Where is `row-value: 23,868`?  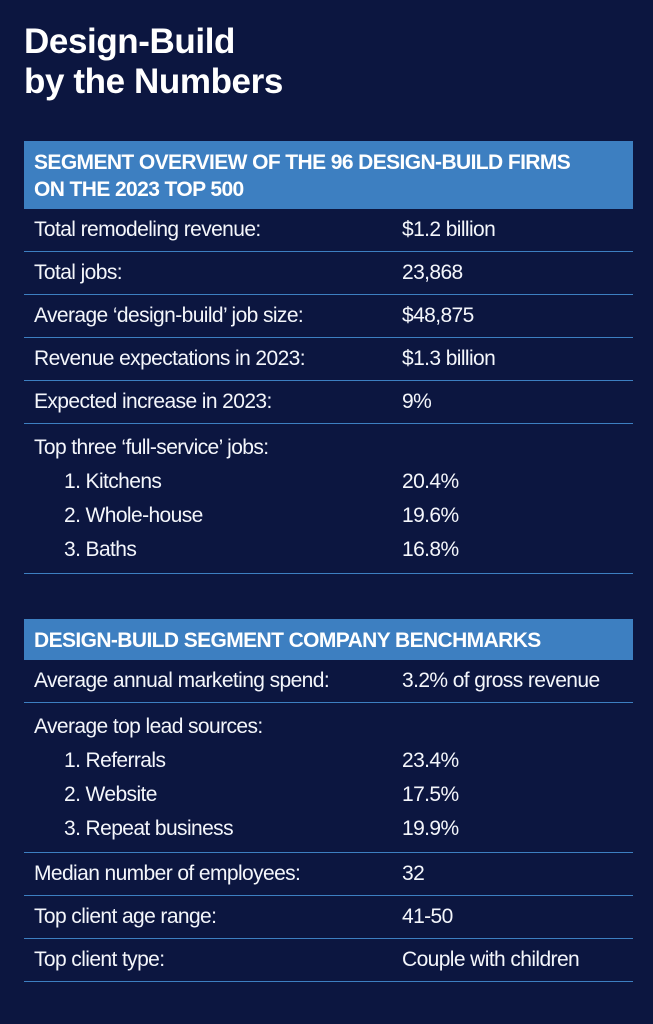
row-value: 23,868 is located at coordinates (432, 272).